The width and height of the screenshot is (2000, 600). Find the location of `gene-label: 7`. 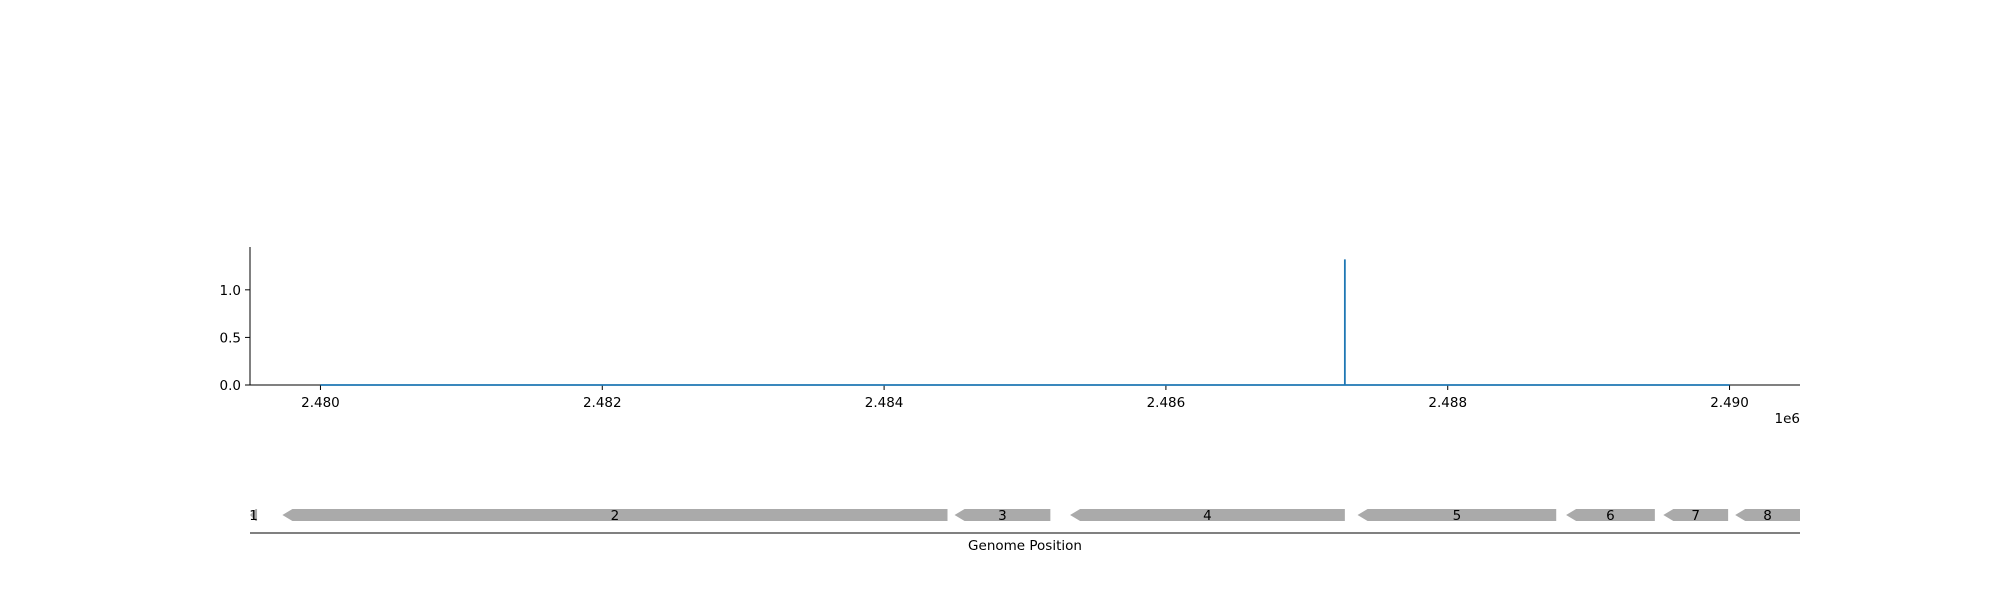

gene-label: 7 is located at coordinates (1695, 516).